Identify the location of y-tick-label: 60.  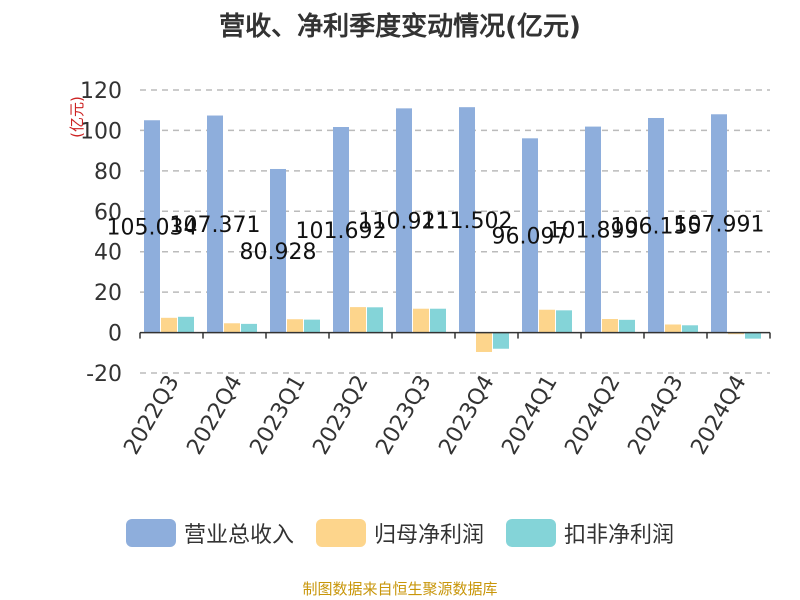
(108, 212).